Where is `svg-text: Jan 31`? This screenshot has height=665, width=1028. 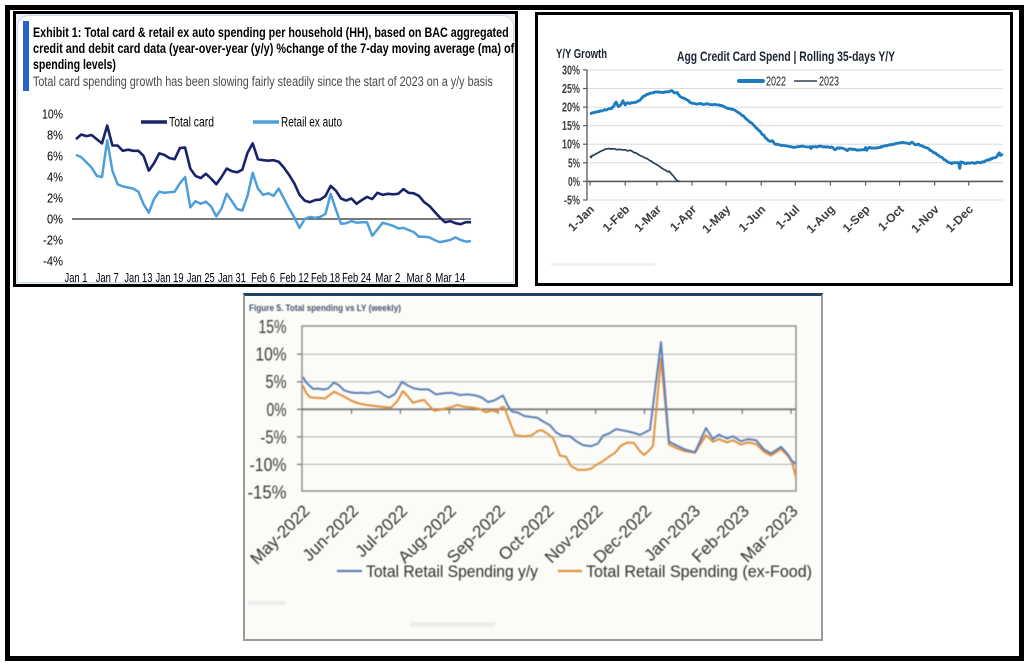 svg-text: Jan 31 is located at coordinates (232, 277).